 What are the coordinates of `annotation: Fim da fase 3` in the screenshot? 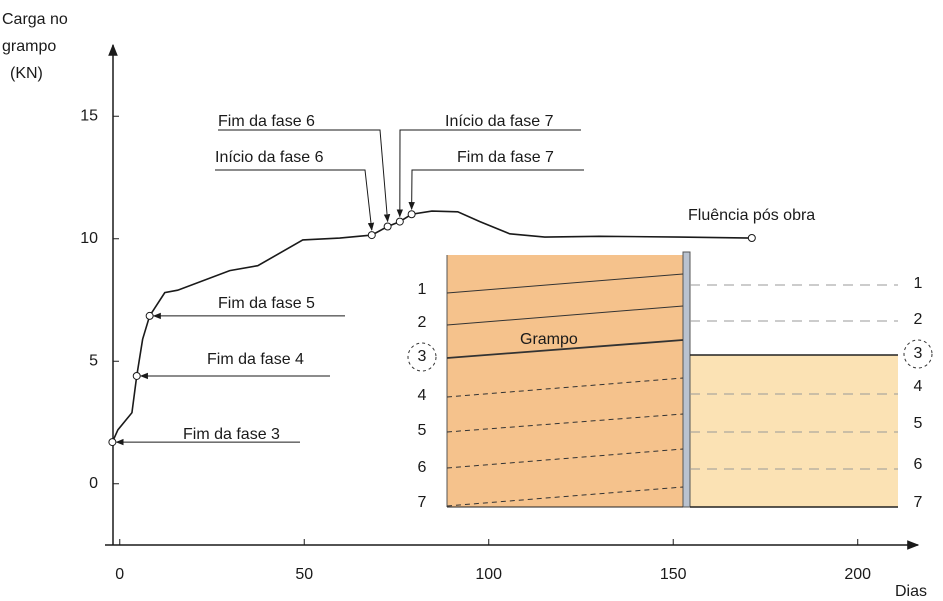 It's located at (231, 434).